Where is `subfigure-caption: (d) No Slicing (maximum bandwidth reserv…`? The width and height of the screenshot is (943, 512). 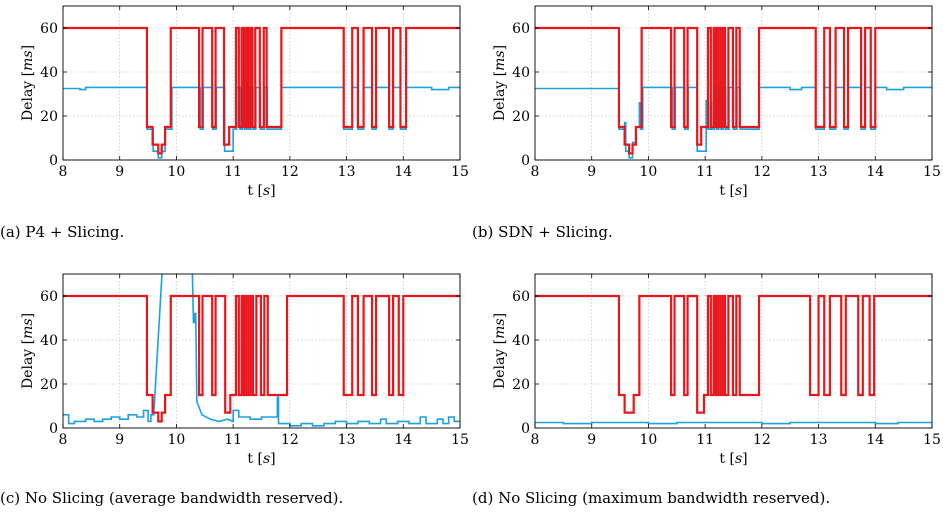 subfigure-caption: (d) No Slicing (maximum bandwidth reserv… is located at coordinates (651, 498).